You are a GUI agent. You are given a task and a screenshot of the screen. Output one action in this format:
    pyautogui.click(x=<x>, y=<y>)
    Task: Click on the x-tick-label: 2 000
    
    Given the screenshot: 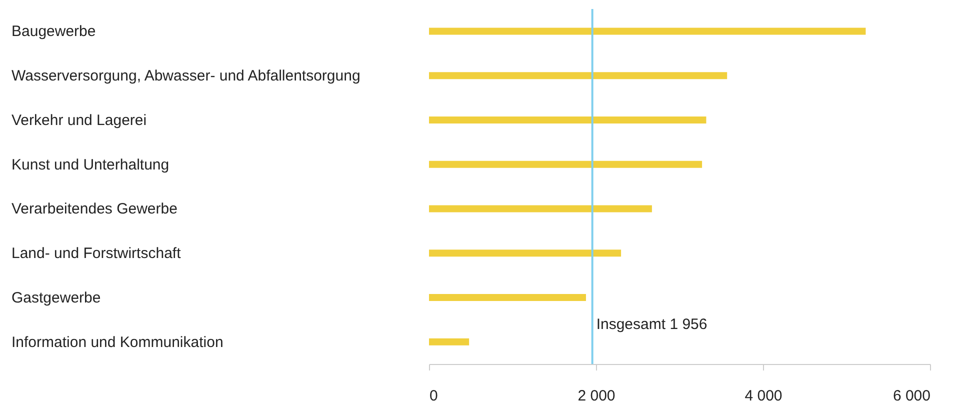 What is the action you would take?
    pyautogui.click(x=597, y=396)
    